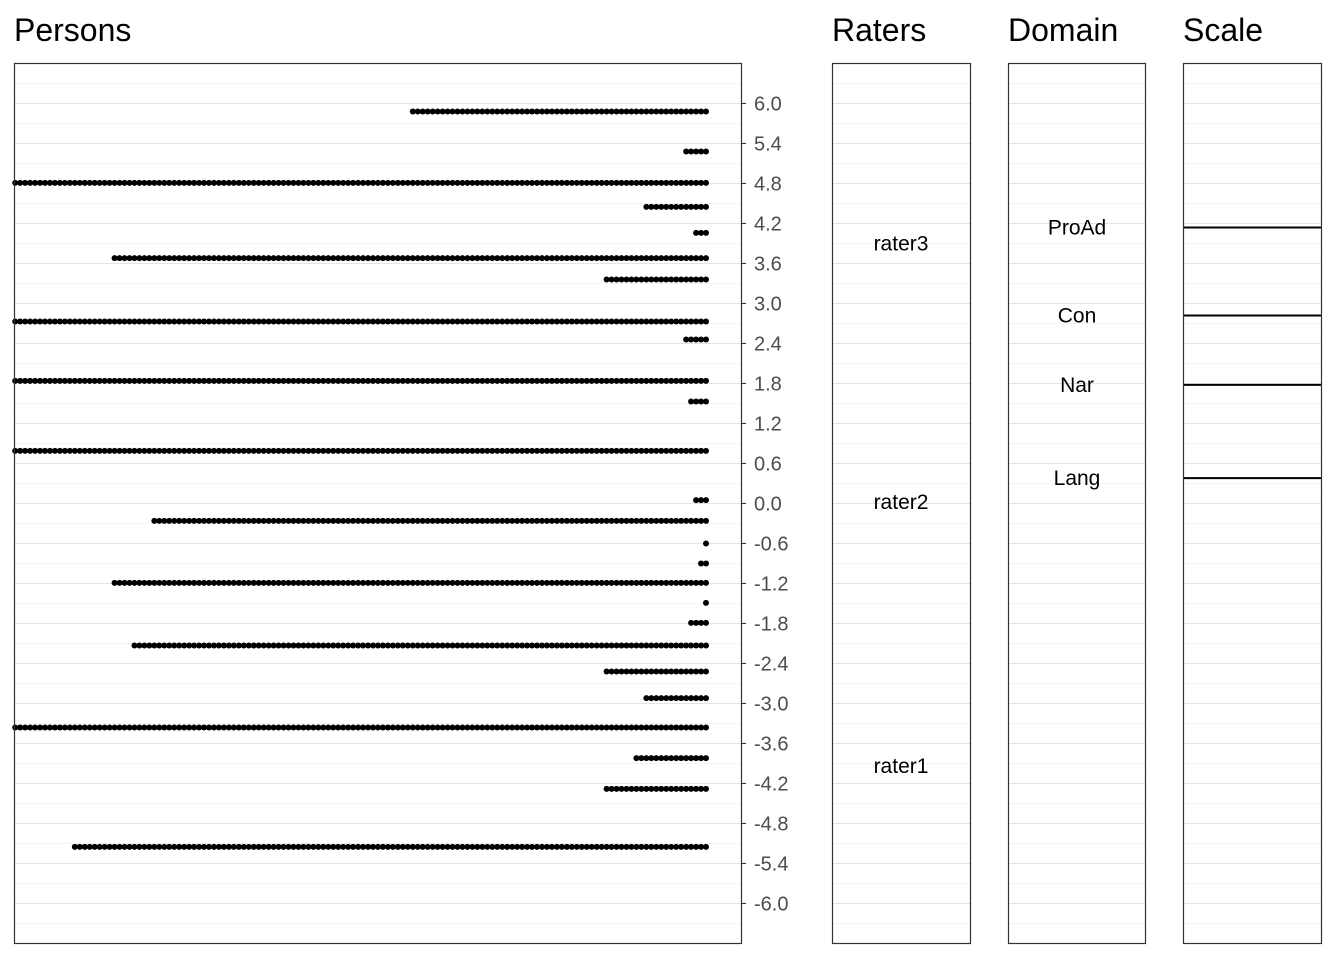 Image resolution: width=1344 pixels, height=960 pixels. What do you see at coordinates (879, 30) in the screenshot?
I see `raters-title: Raters` at bounding box center [879, 30].